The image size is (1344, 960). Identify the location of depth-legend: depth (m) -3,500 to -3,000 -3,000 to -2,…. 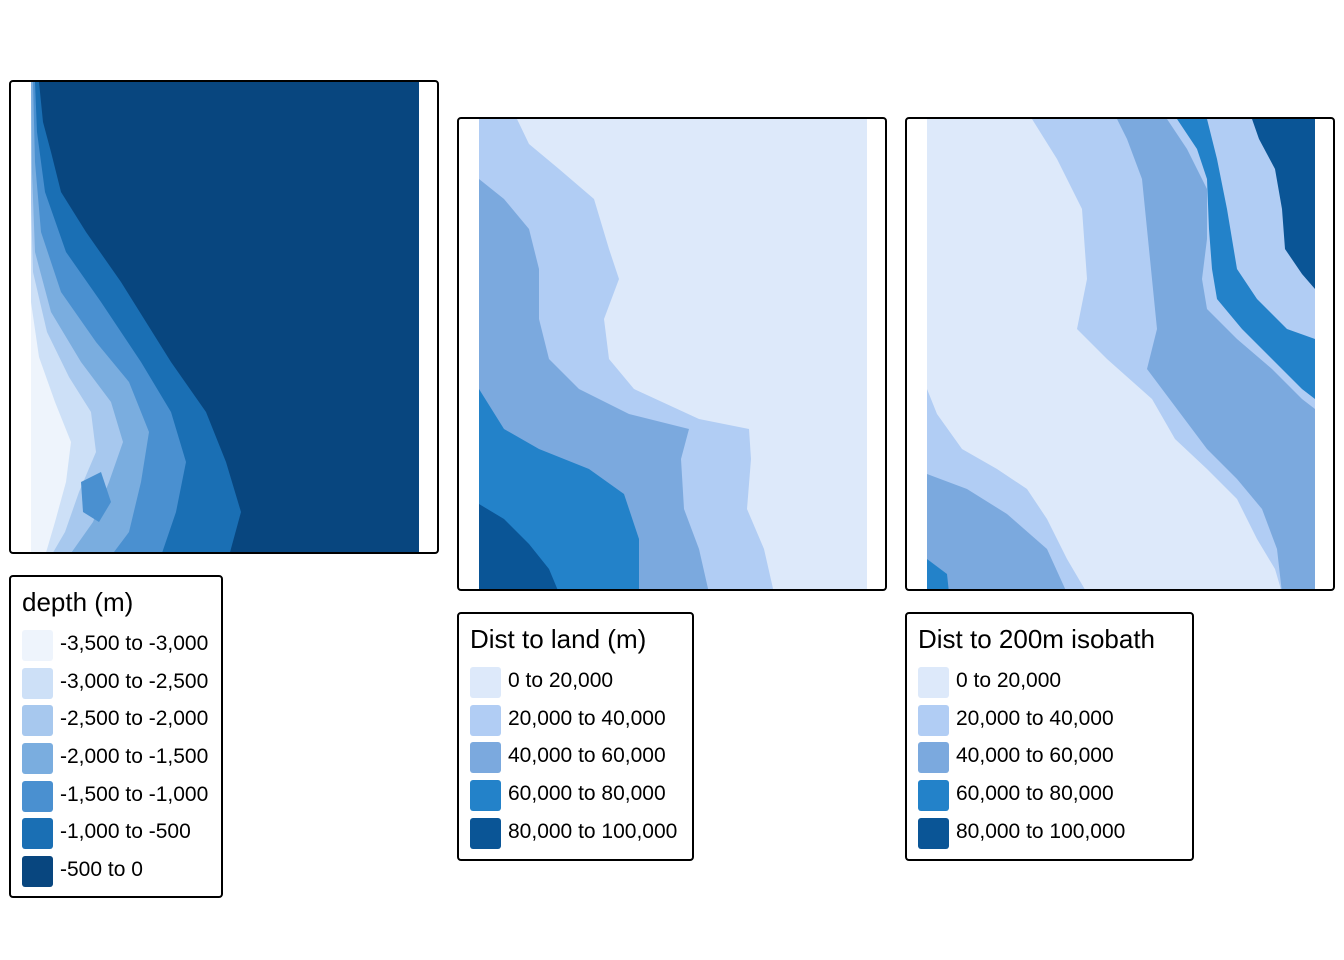
(116, 736).